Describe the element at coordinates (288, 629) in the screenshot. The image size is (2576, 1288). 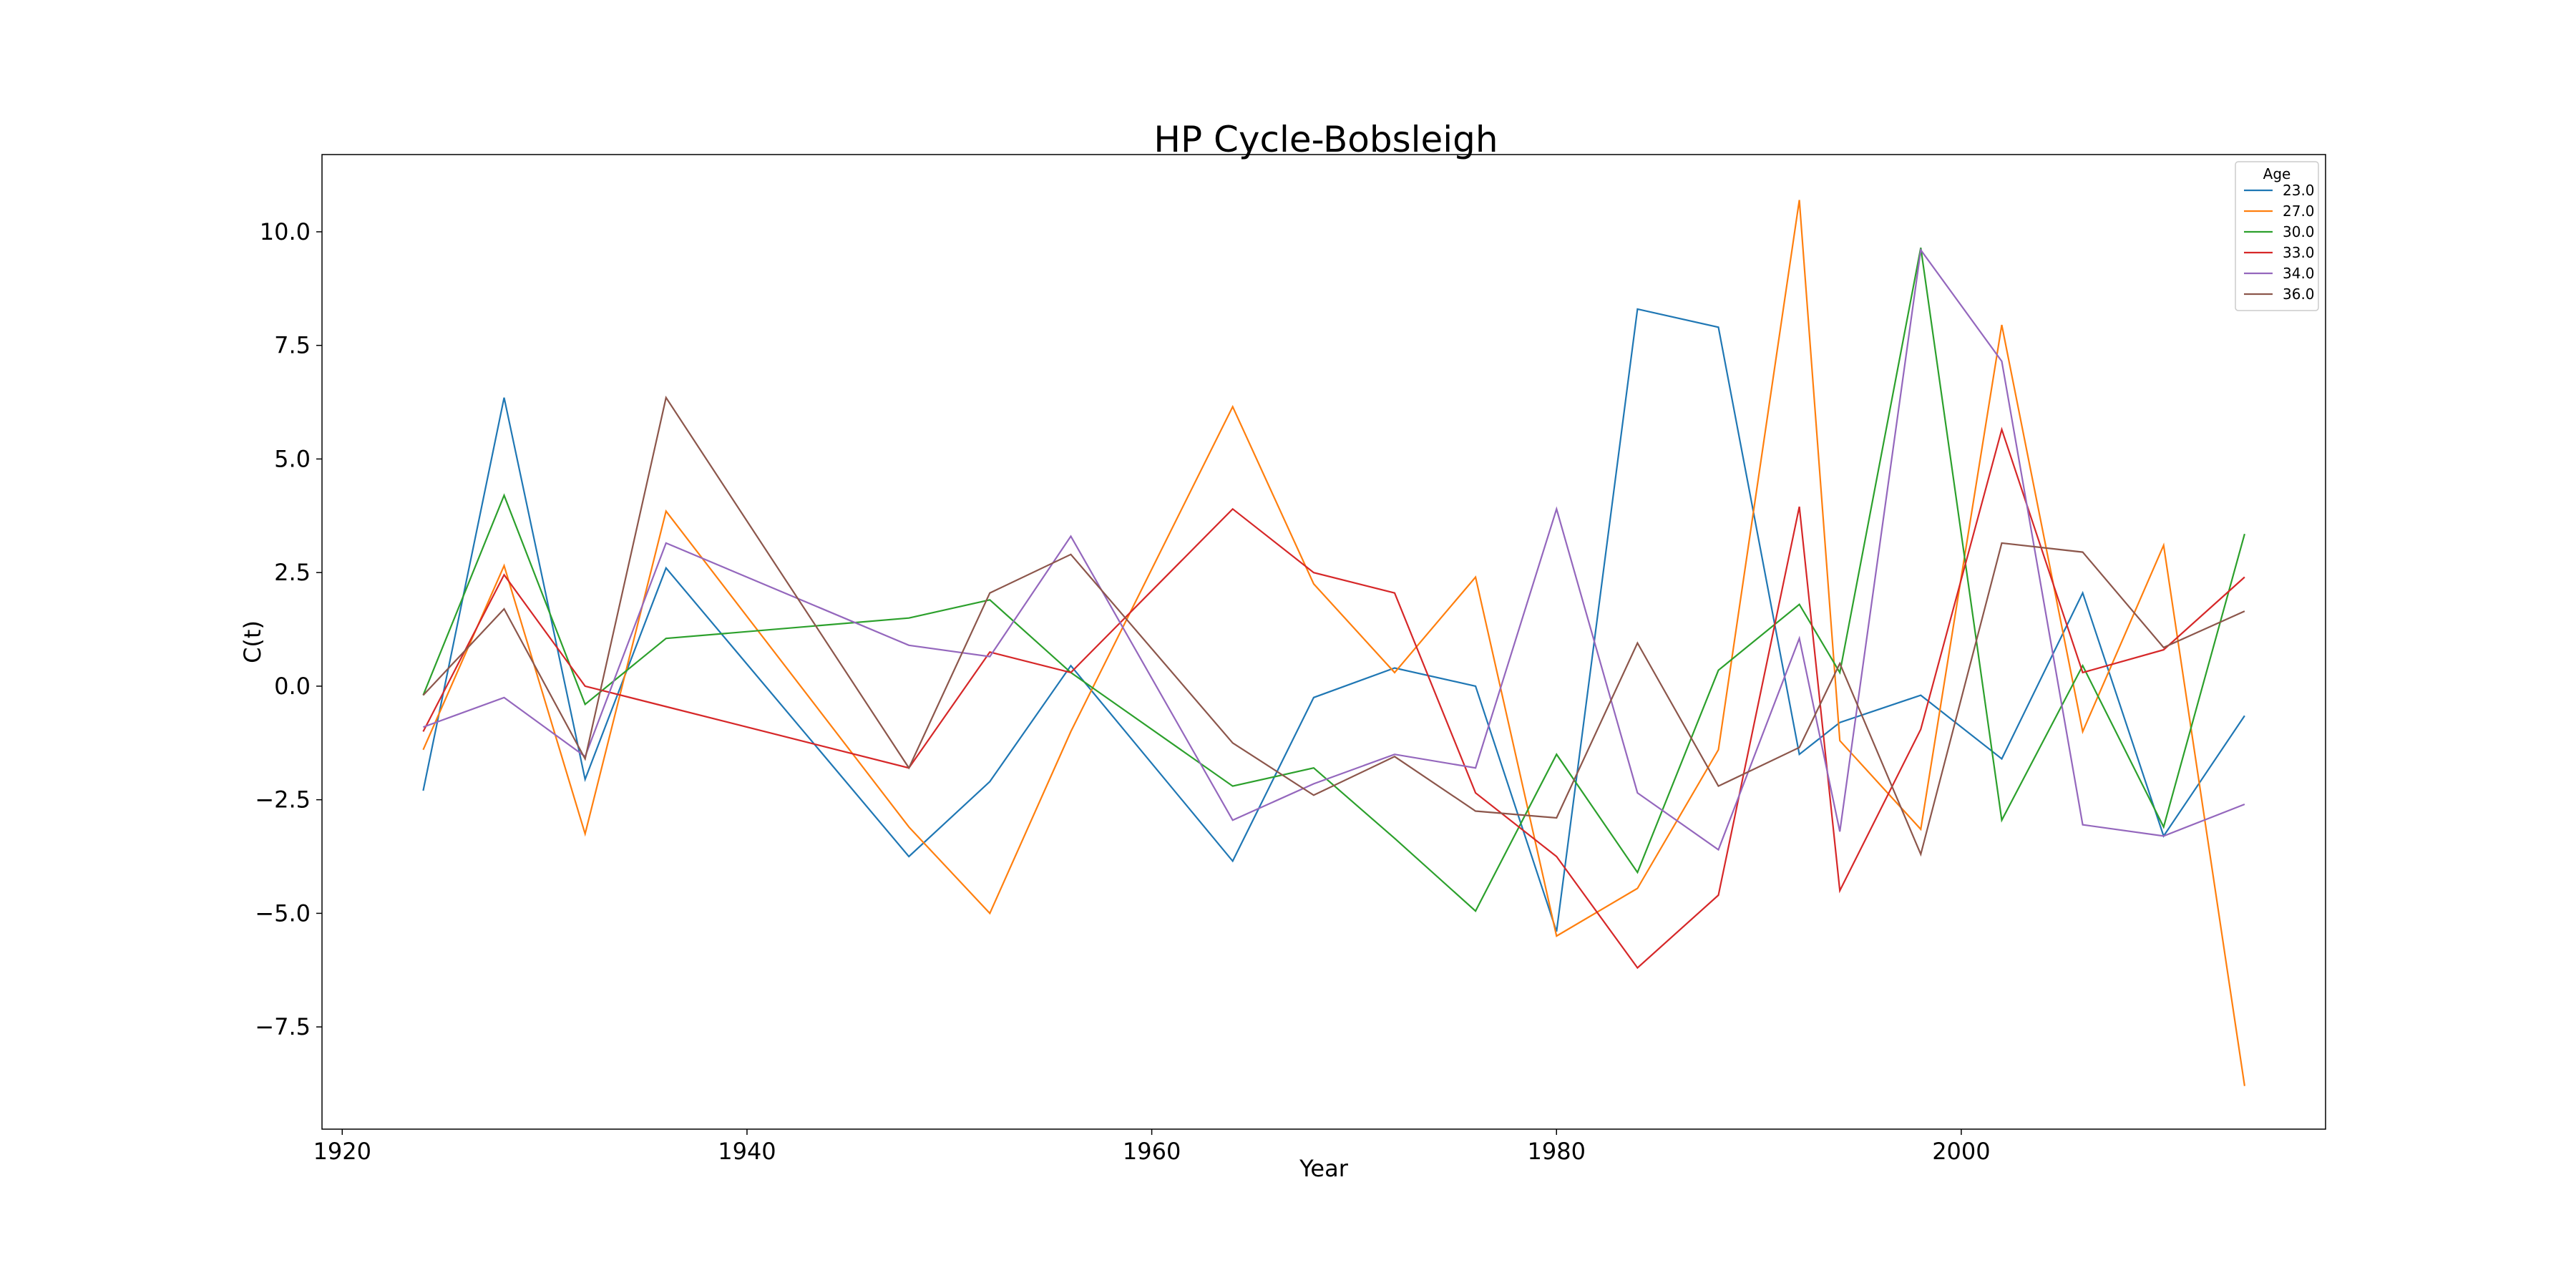
I see `y-axis: −7.5 −5.0 −2.5 0.0 2.5 5.0 7.5 10.0` at that location.